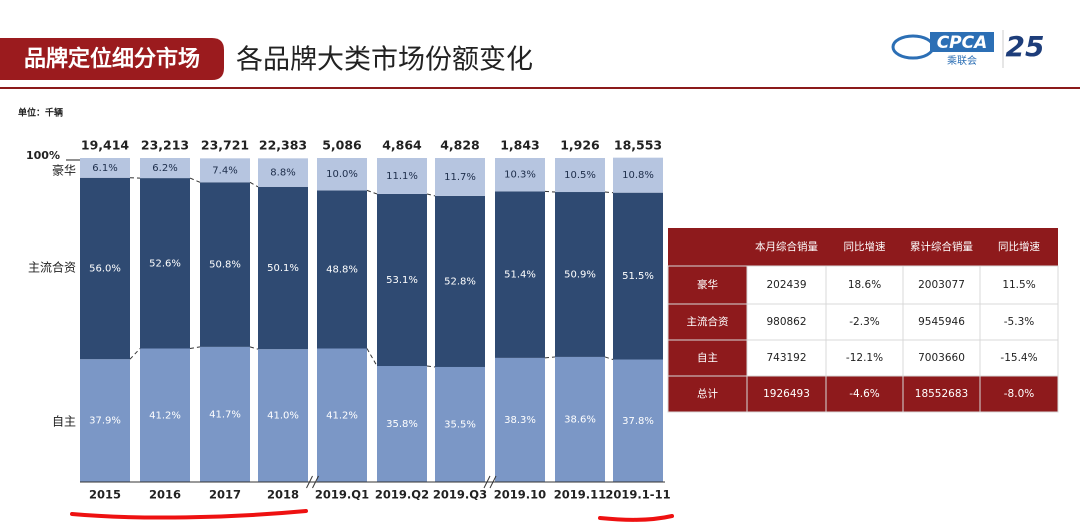  What do you see at coordinates (707, 284) in the screenshot?
I see `table-text: 豪华` at bounding box center [707, 284].